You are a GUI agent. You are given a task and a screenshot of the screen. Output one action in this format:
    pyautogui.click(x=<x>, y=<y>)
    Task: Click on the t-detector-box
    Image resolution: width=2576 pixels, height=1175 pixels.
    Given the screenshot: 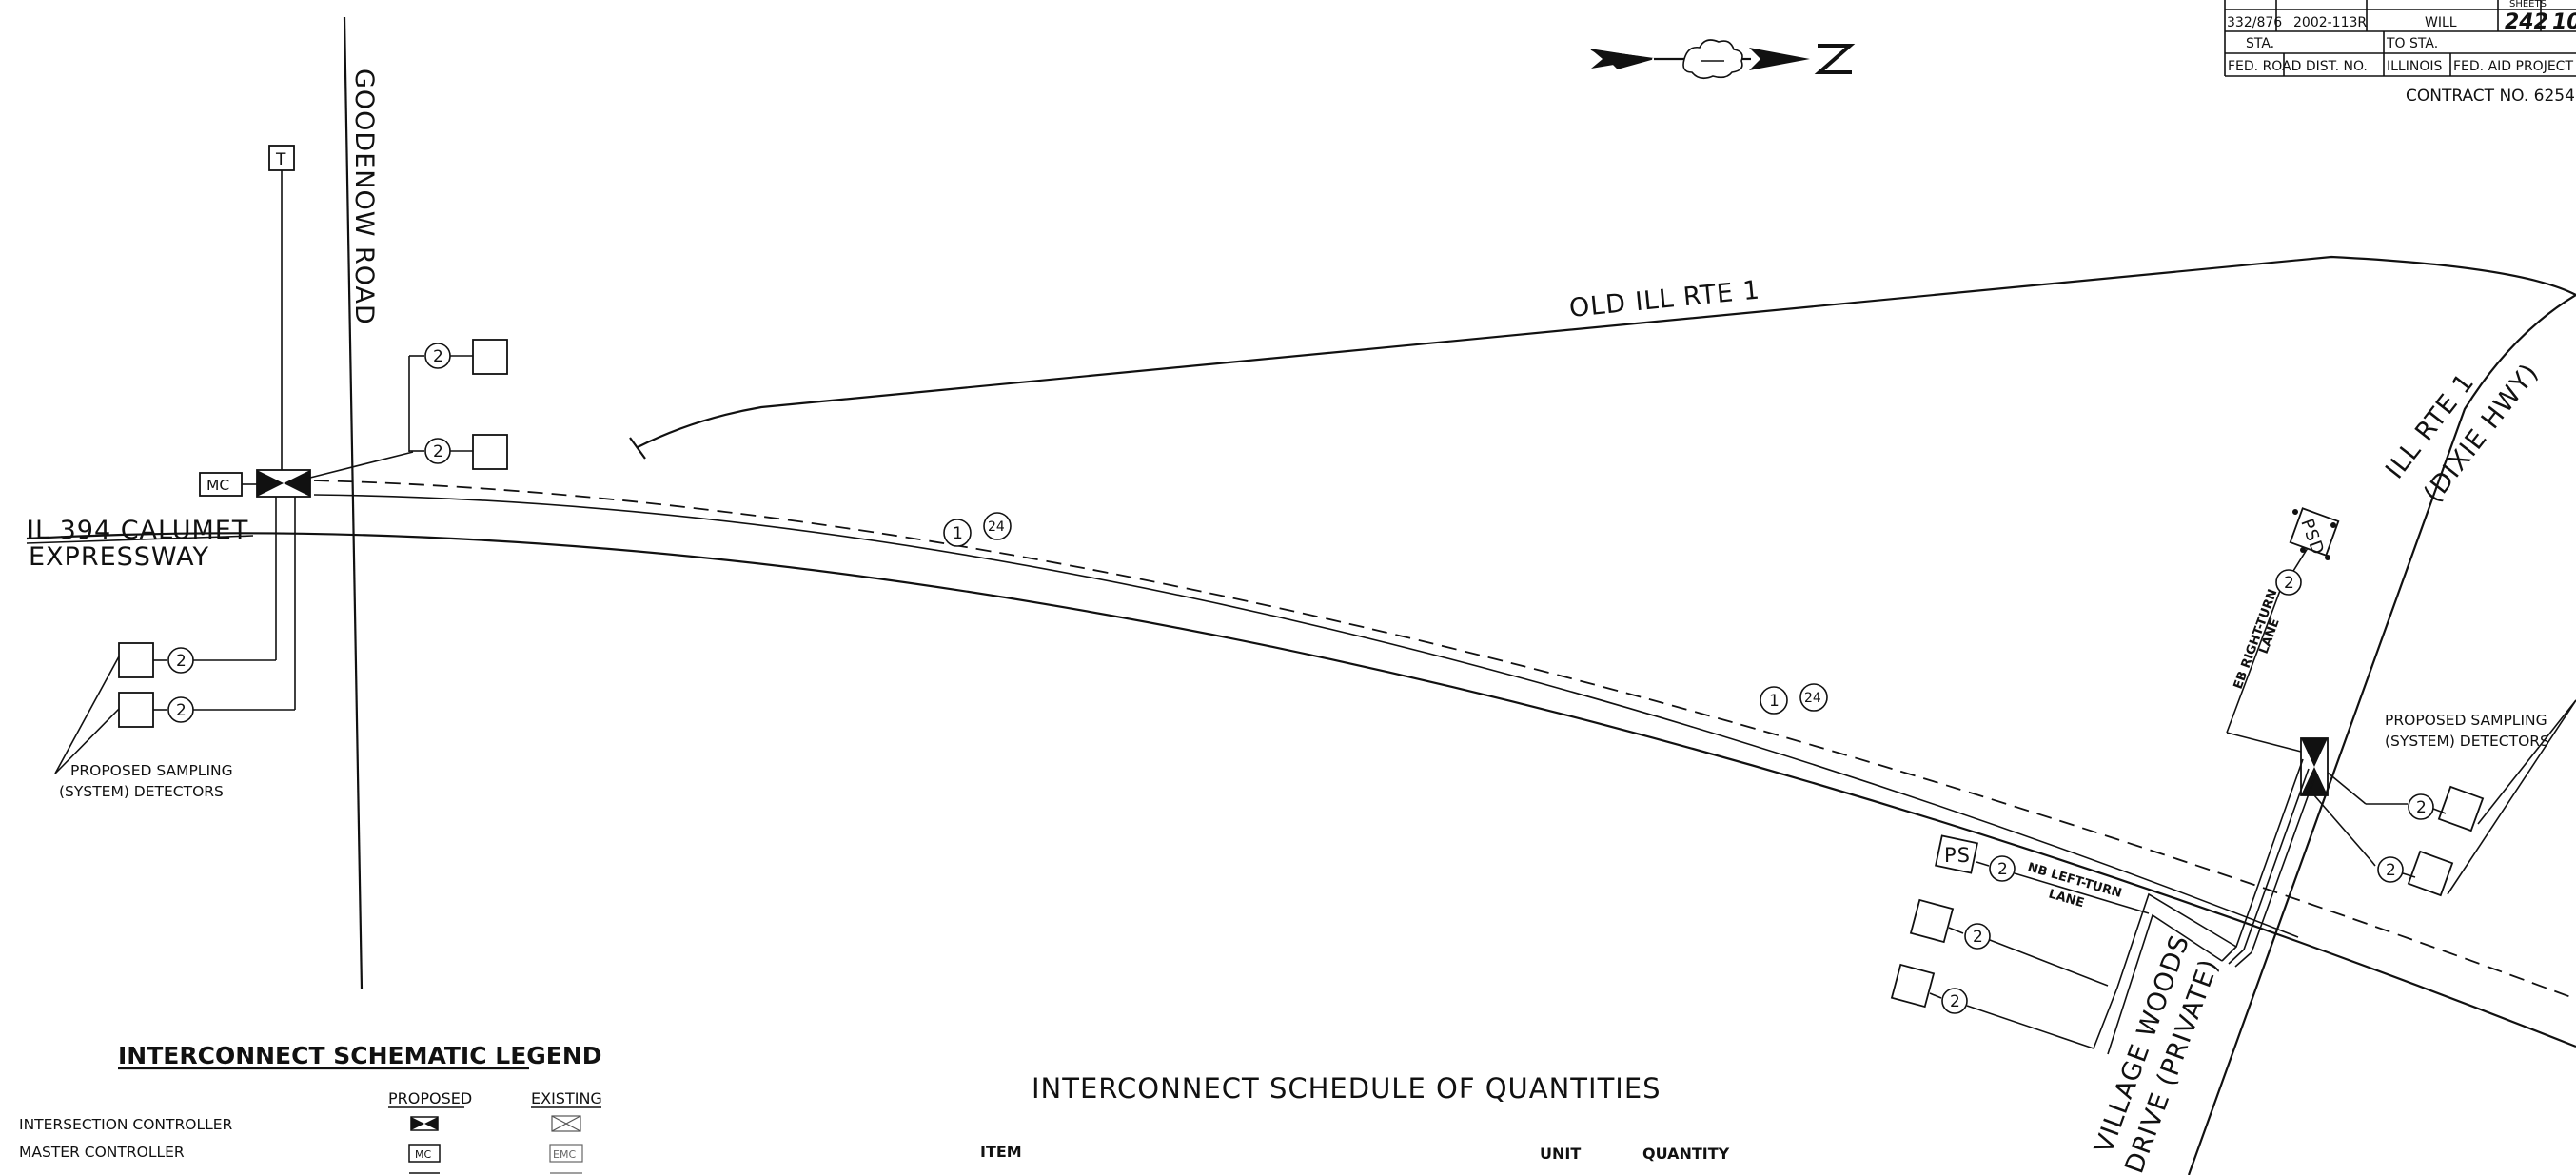 What is the action you would take?
    pyautogui.click(x=281, y=158)
    